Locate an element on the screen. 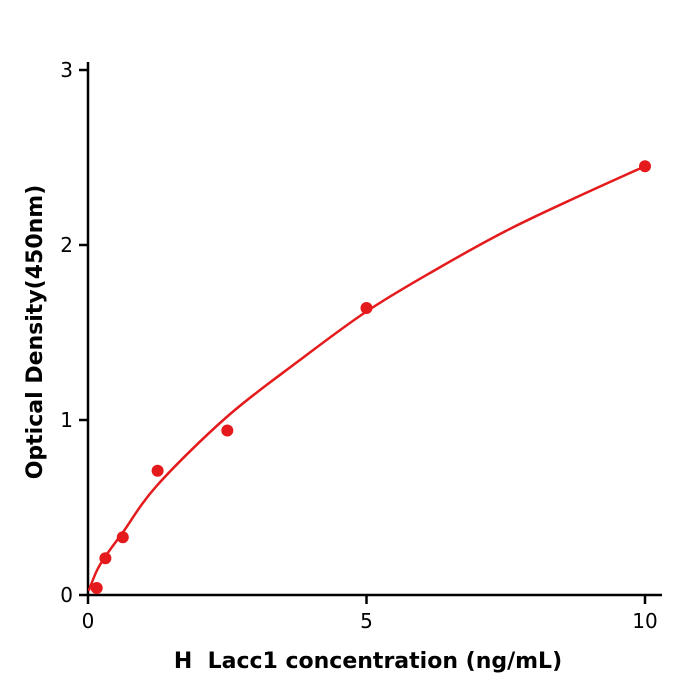 This screenshot has width=700, height=700. x-tick-label: 0 is located at coordinates (88, 621).